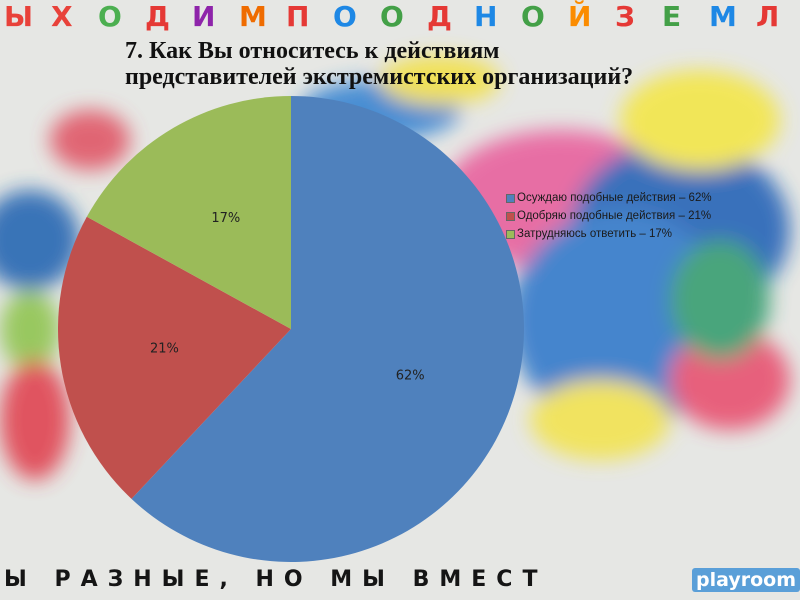  I want to click on banner-letter: Е, so click(672, 16).